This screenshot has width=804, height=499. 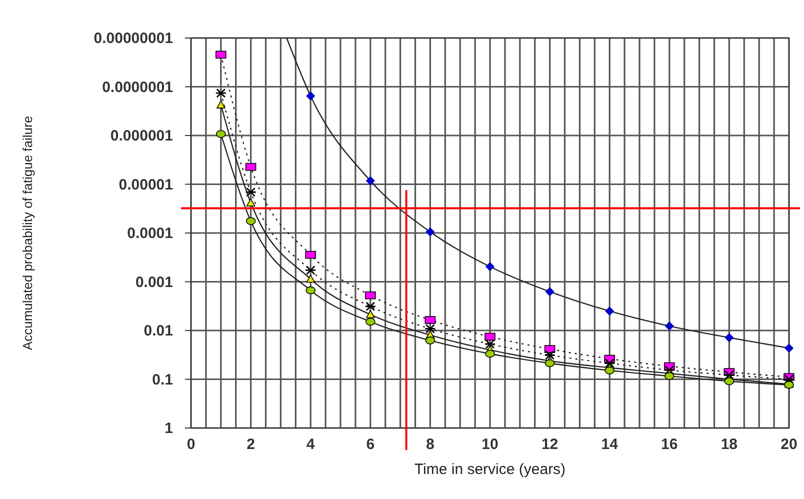 I want to click on x-tick-label: 4, so click(x=311, y=444).